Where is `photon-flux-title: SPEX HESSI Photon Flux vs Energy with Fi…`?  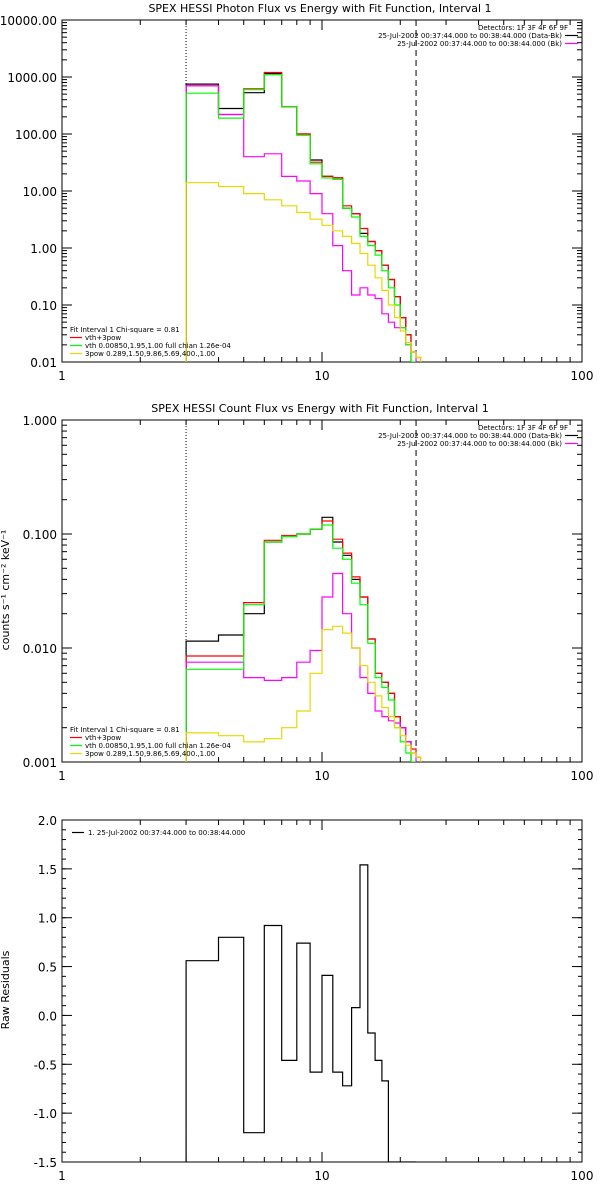
photon-flux-title: SPEX HESSI Photon Flux vs Energy with Fi… is located at coordinates (319, 8).